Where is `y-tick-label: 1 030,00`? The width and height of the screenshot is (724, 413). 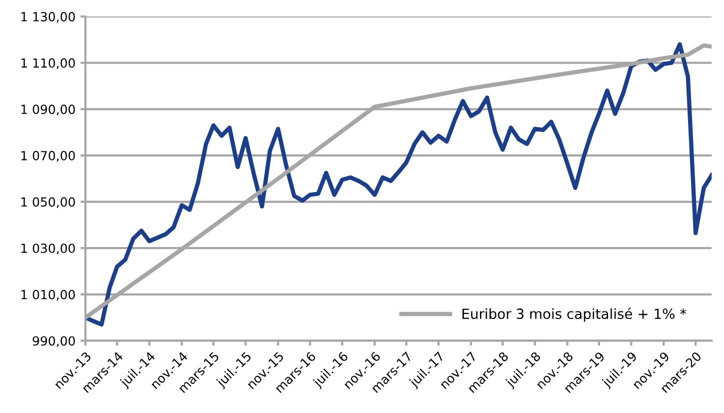 y-tick-label: 1 030,00 is located at coordinates (48, 249).